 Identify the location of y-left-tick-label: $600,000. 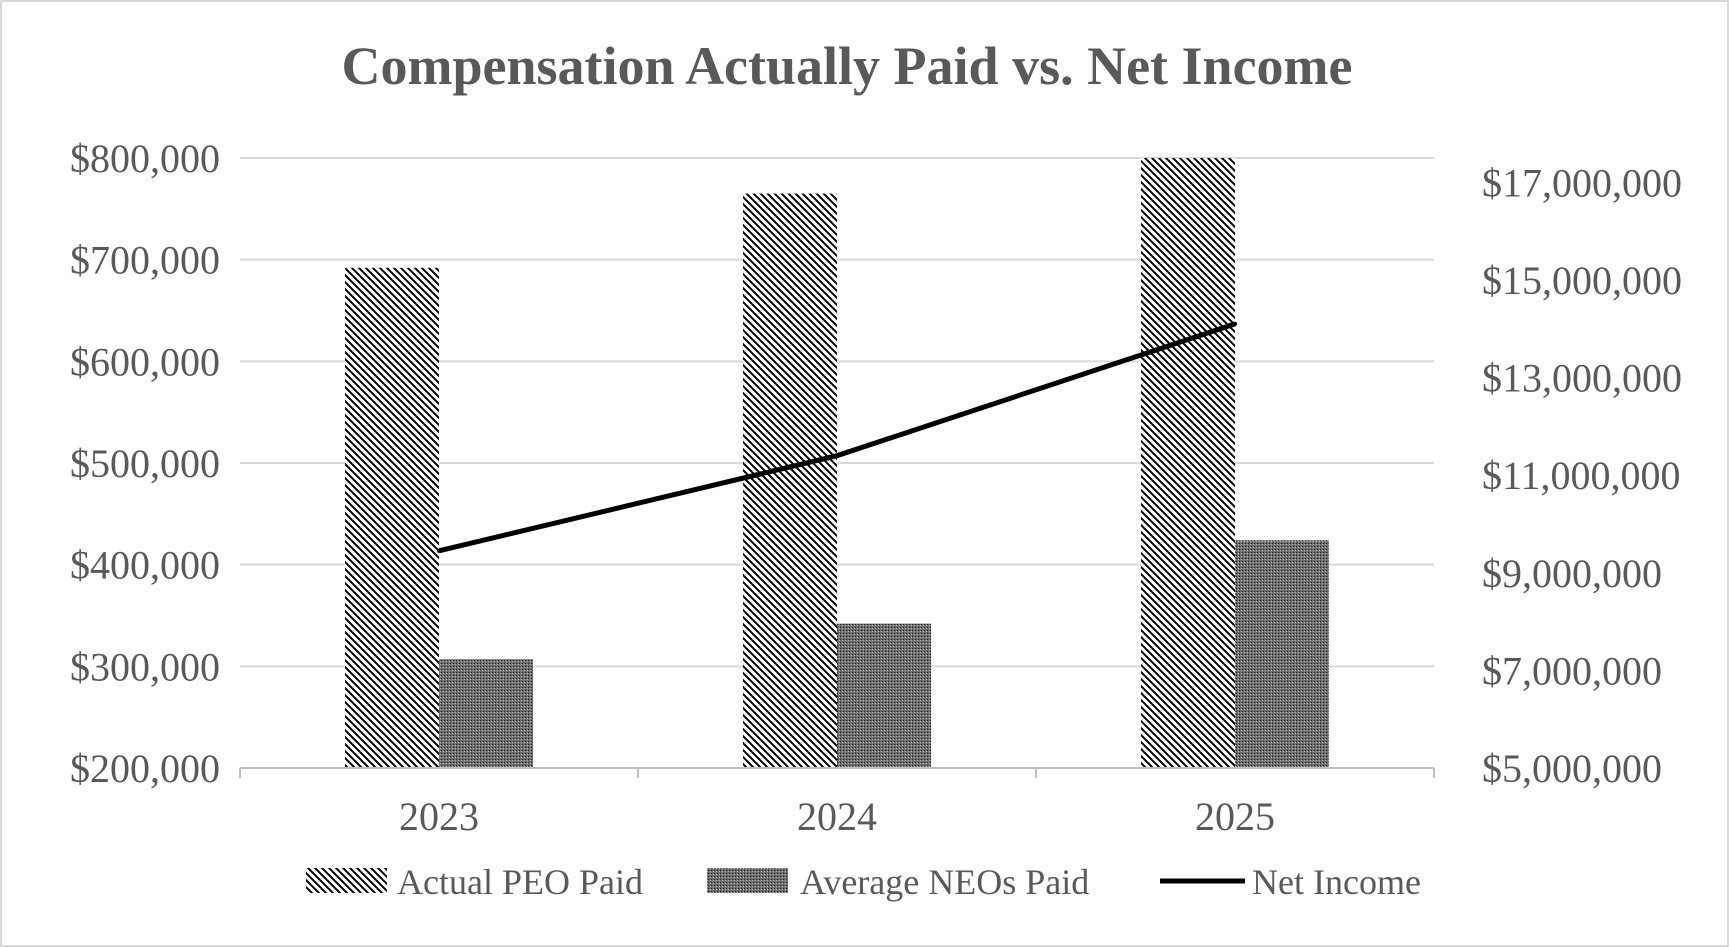
(145, 361).